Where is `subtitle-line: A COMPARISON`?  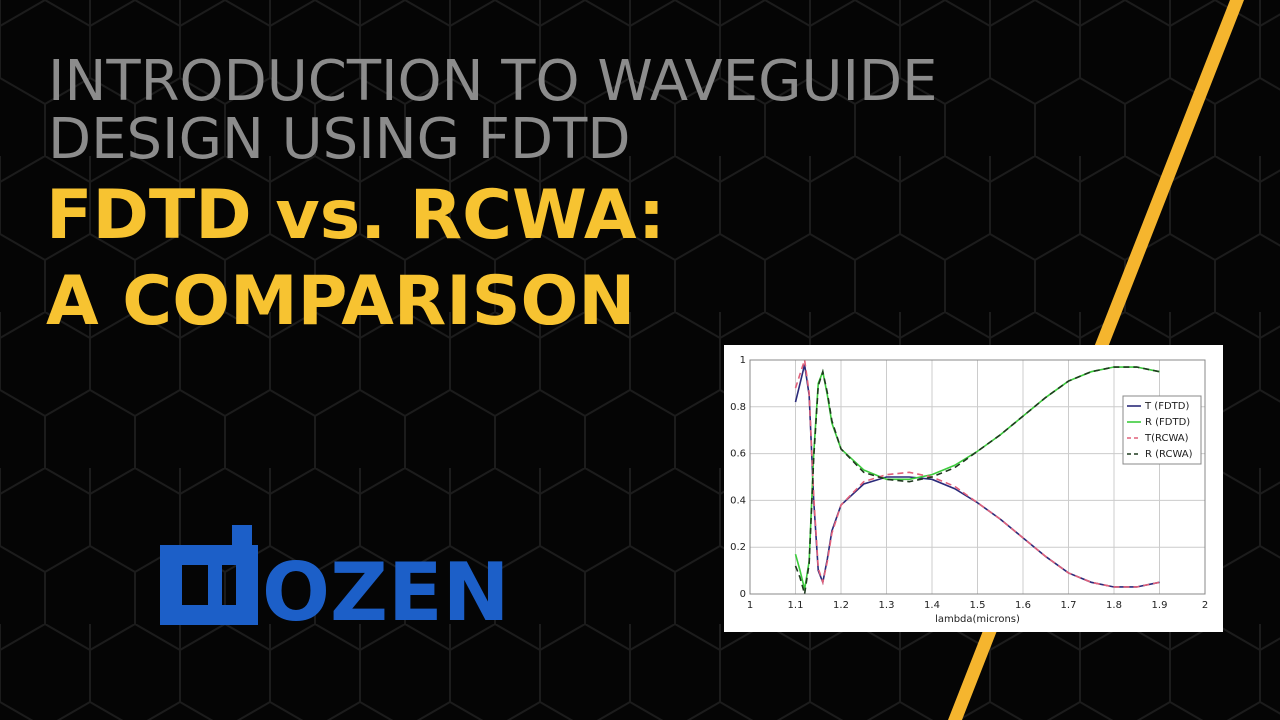 subtitle-line: A COMPARISON is located at coordinates (340, 301).